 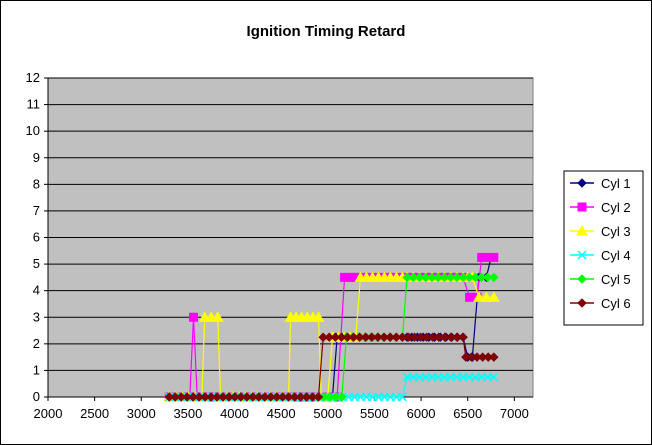 I want to click on x-tick-label: 4000, so click(x=234, y=413).